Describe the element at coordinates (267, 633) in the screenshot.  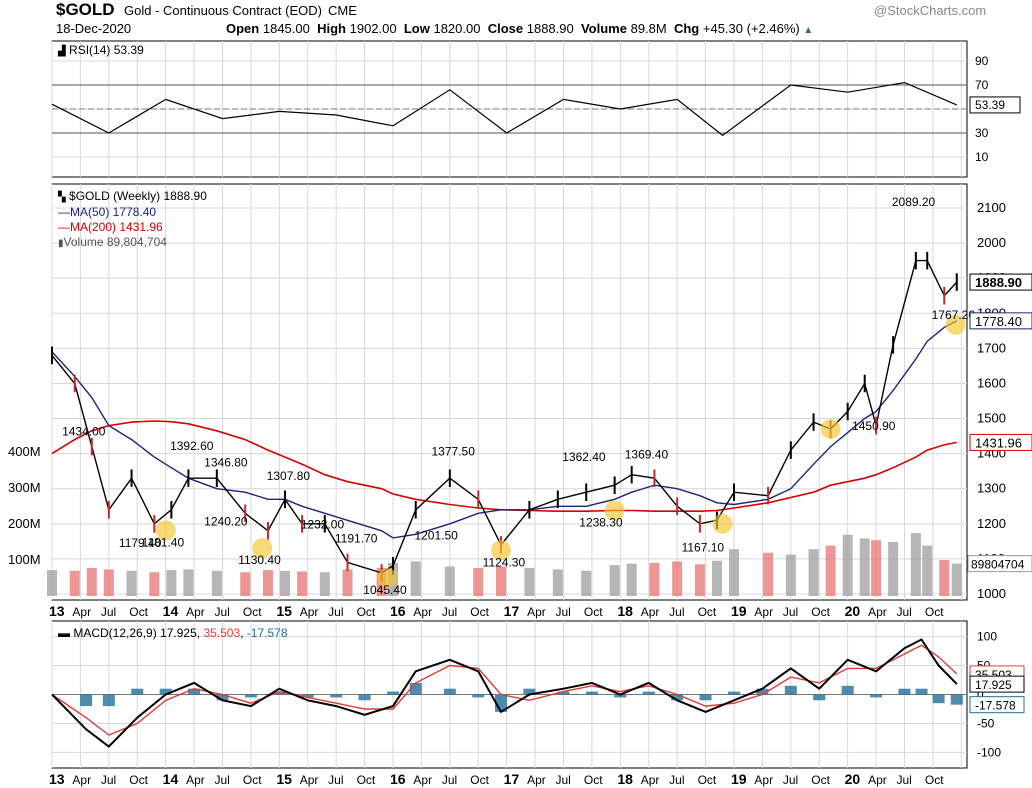
I see `hist-legend-value: -17.578` at that location.